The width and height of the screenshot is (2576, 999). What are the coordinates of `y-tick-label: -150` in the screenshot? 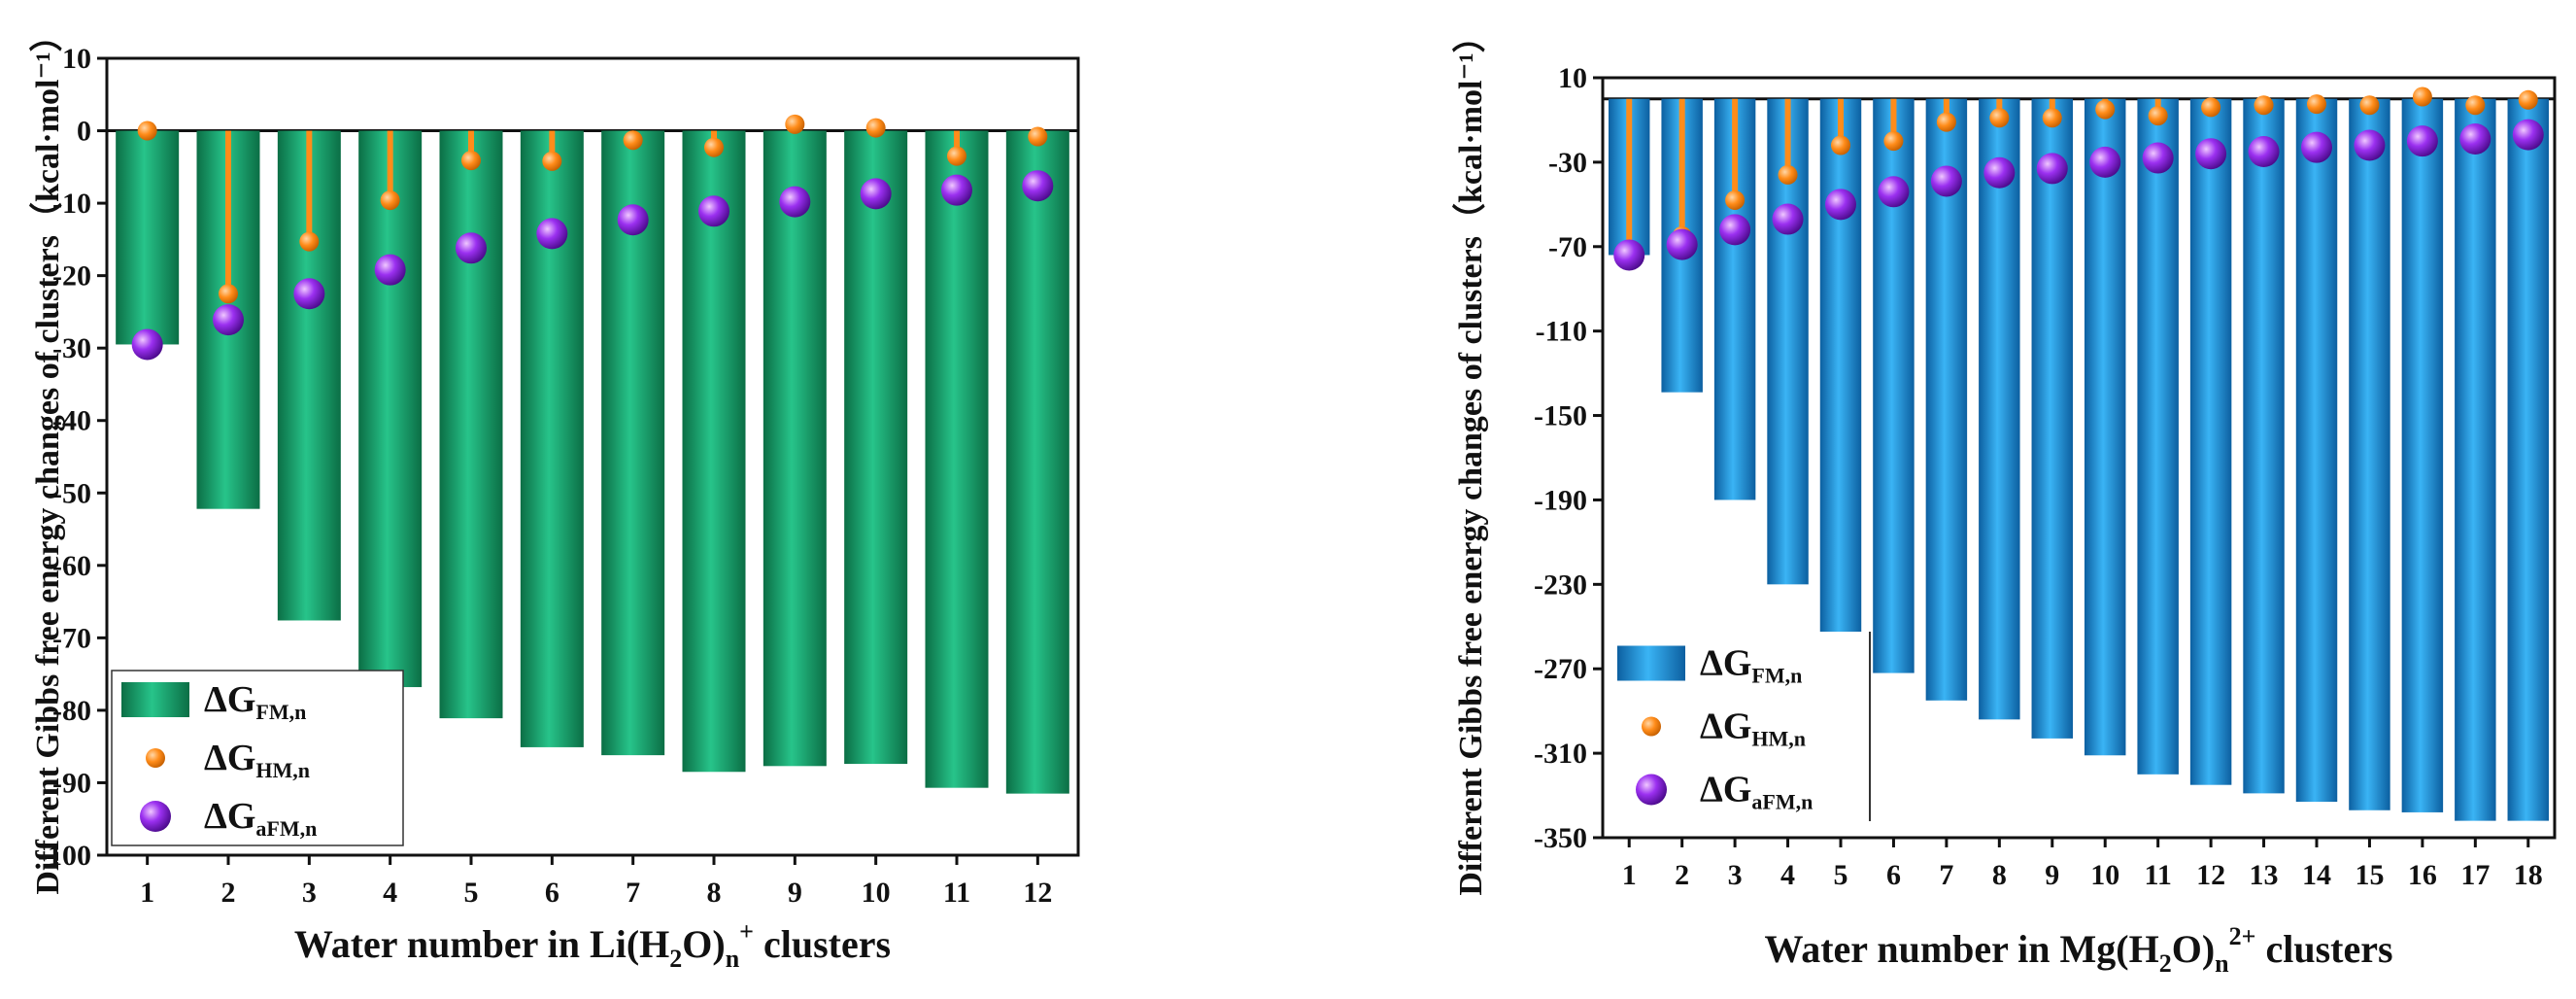 It's located at (1560, 416).